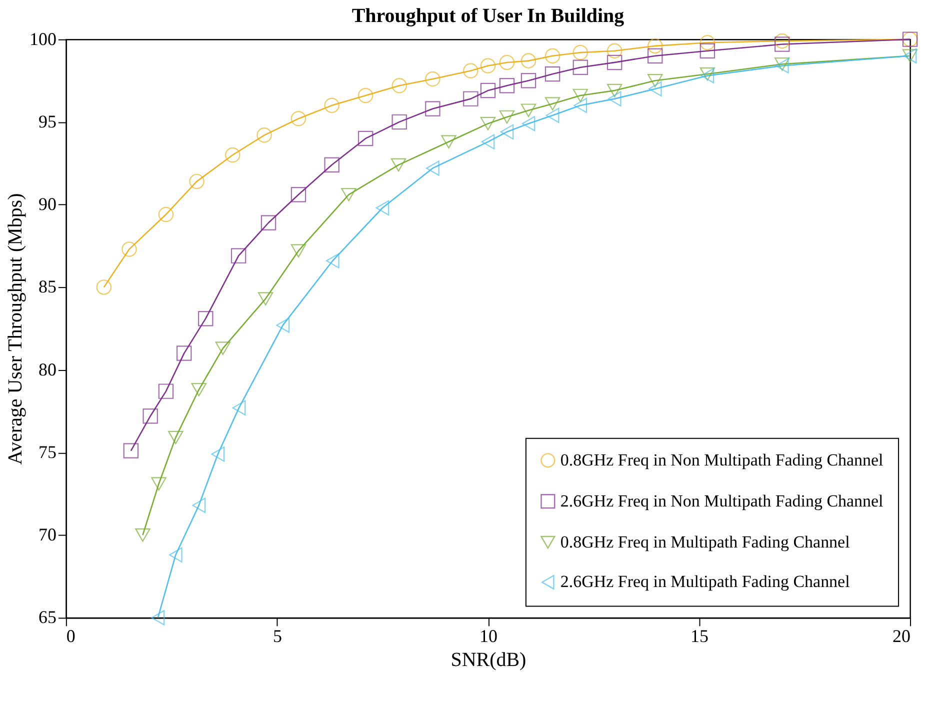 Image resolution: width=934 pixels, height=713 pixels. What do you see at coordinates (47, 121) in the screenshot?
I see `y-tick-label: 95` at bounding box center [47, 121].